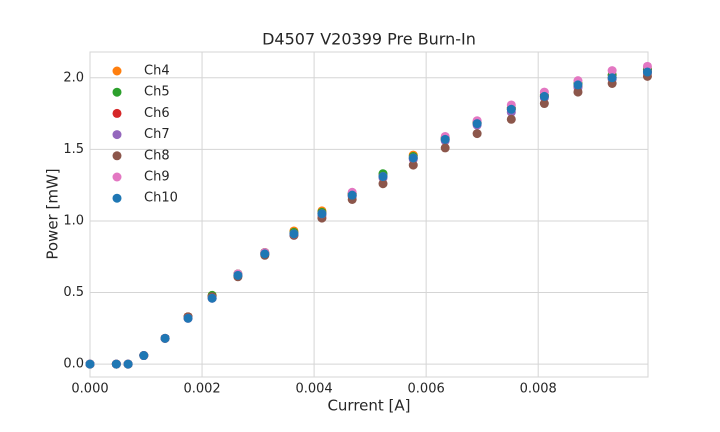  What do you see at coordinates (157, 113) in the screenshot?
I see `legend-label: Ch6` at bounding box center [157, 113].